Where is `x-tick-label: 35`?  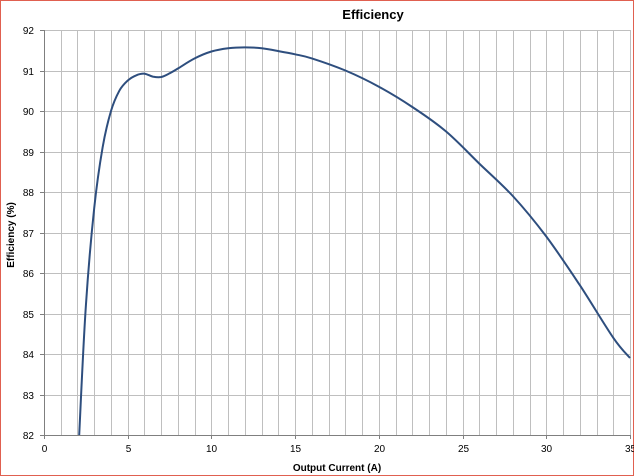
x-tick-label: 35 is located at coordinates (629, 449).